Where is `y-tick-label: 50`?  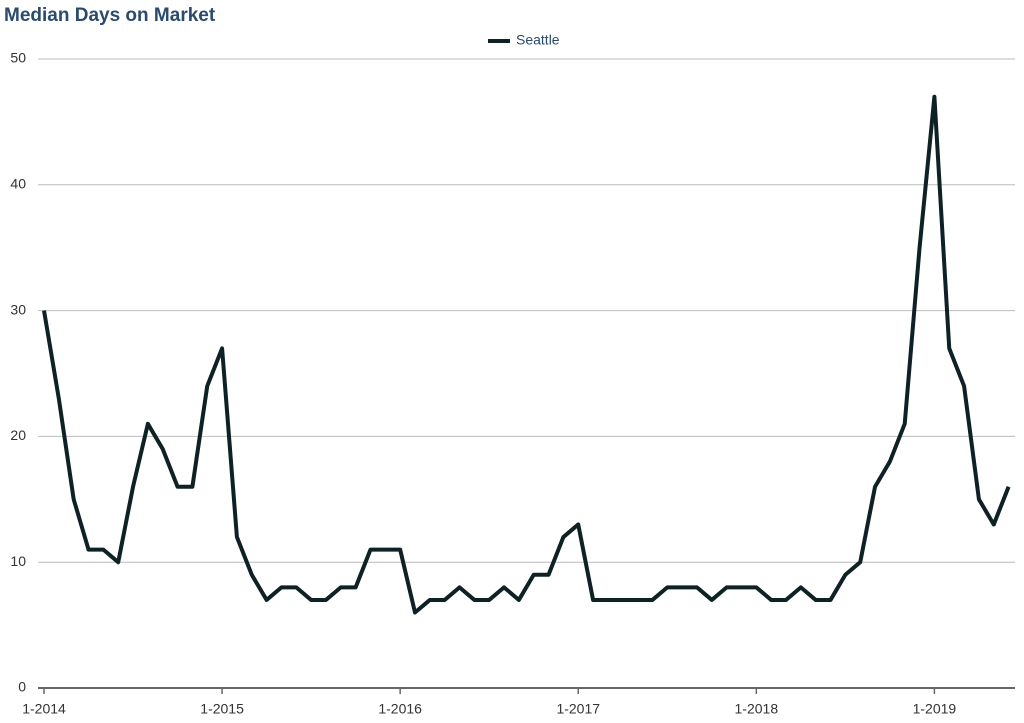
y-tick-label: 50 is located at coordinates (18, 58).